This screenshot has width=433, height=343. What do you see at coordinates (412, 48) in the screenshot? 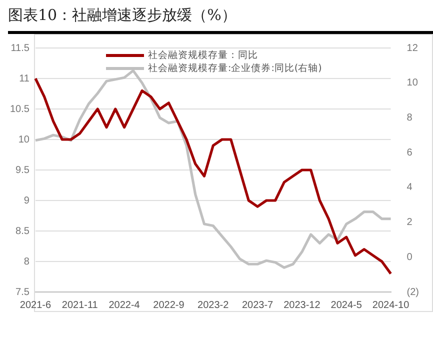
I see `y2-tick-label: 12` at bounding box center [412, 48].